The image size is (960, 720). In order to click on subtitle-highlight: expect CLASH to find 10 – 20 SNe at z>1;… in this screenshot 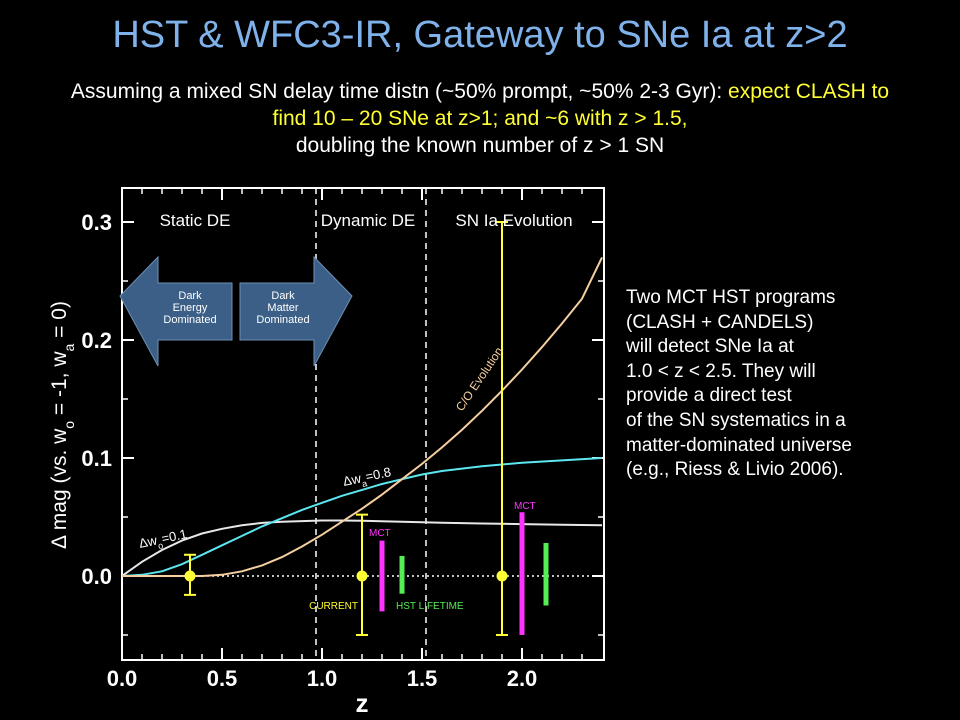, I will do `click(581, 105)`.